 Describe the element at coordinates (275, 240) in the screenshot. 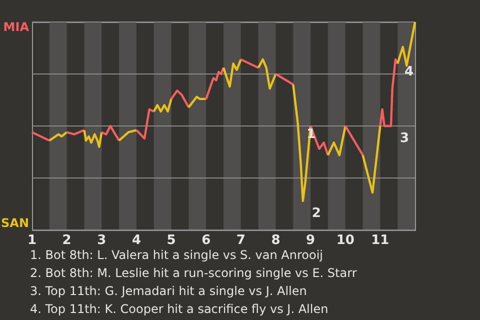

I see `x-tick-label: 8` at that location.